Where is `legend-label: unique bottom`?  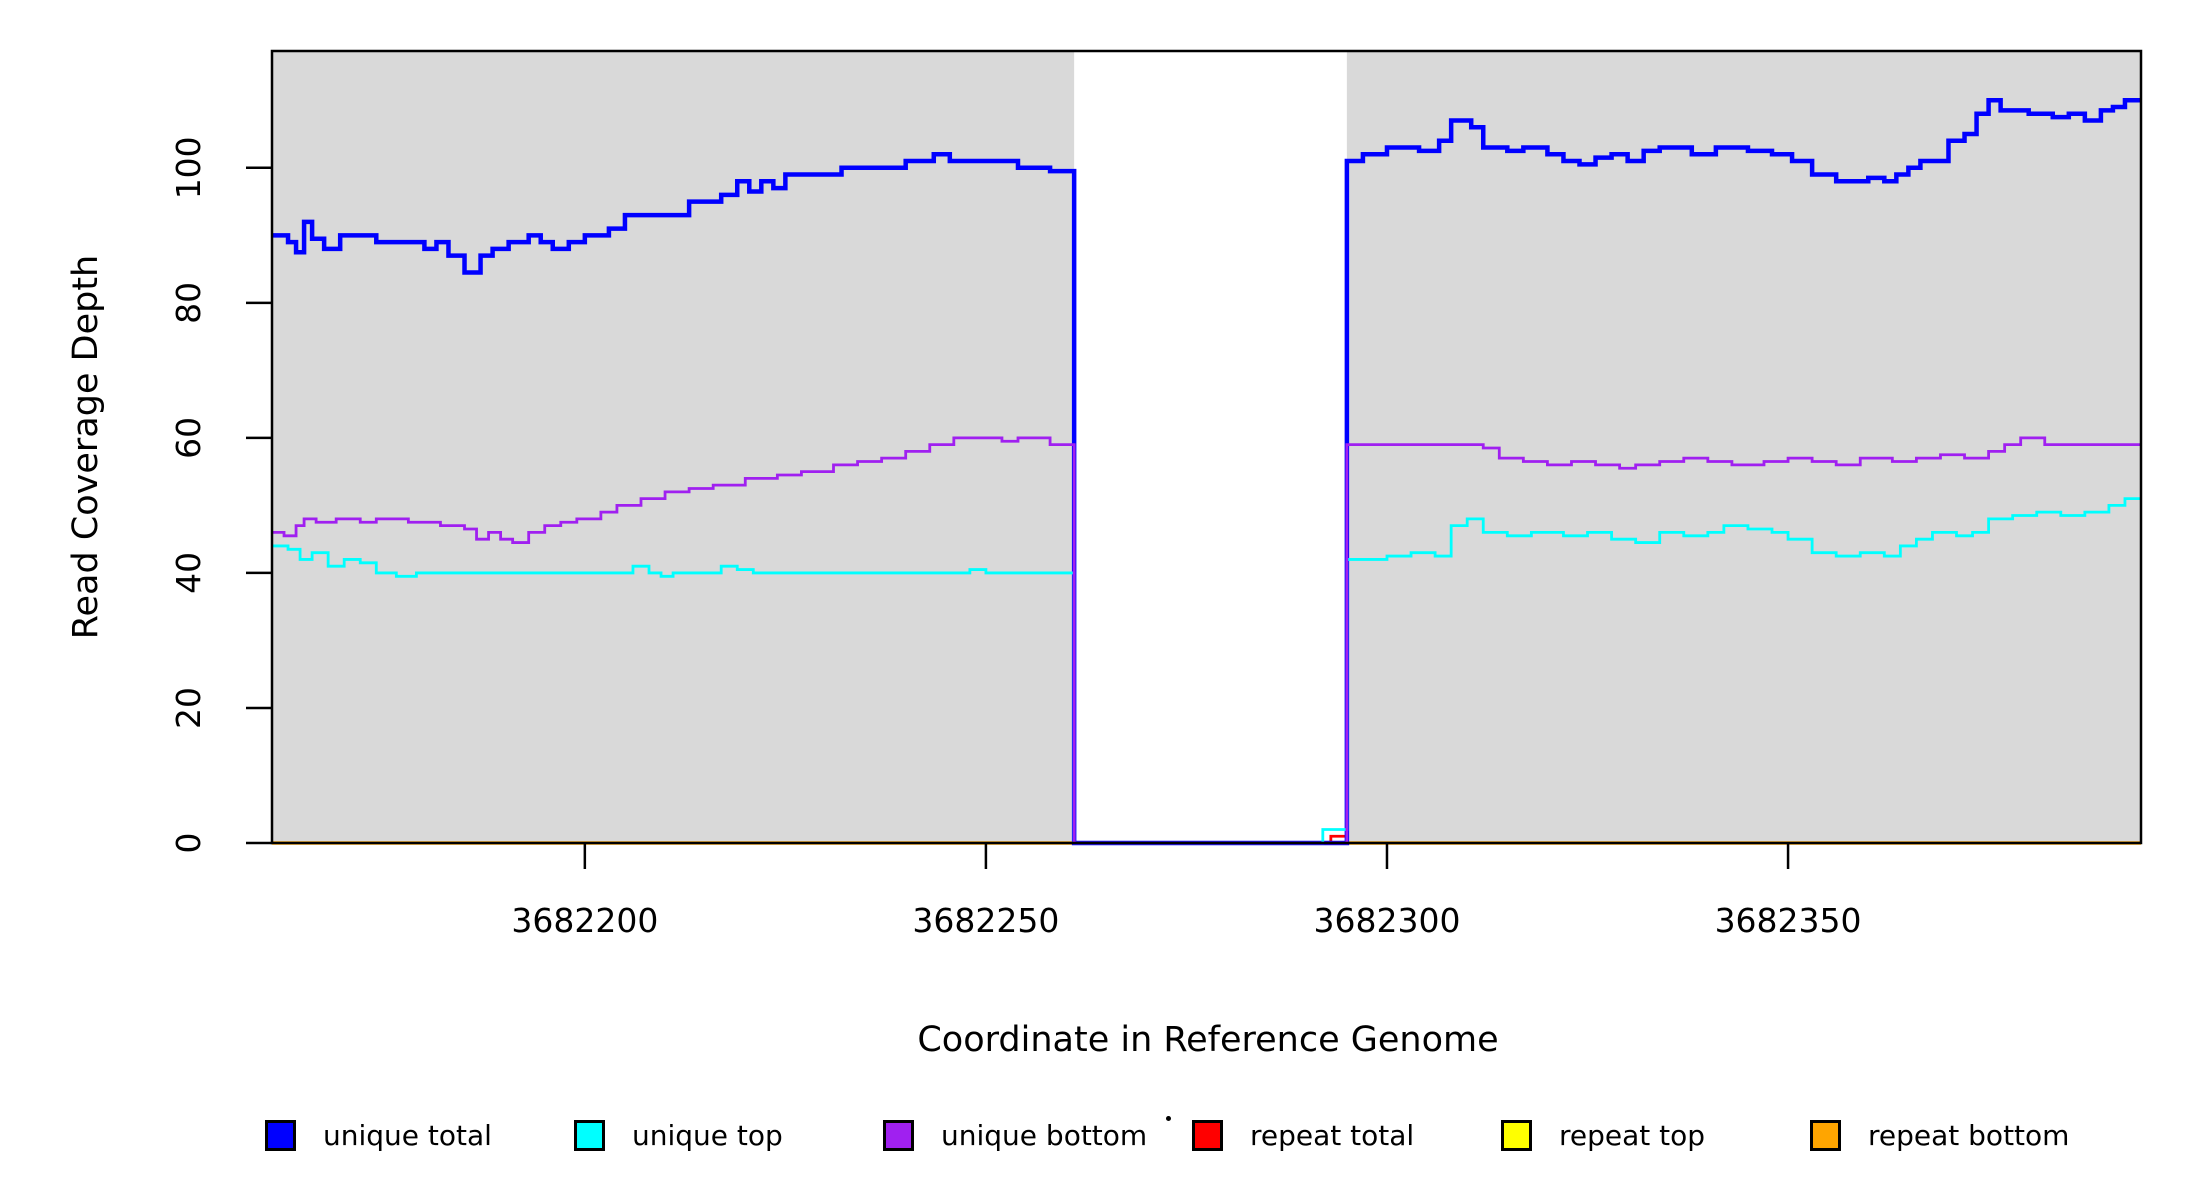
legend-label: unique bottom is located at coordinates (1044, 1135).